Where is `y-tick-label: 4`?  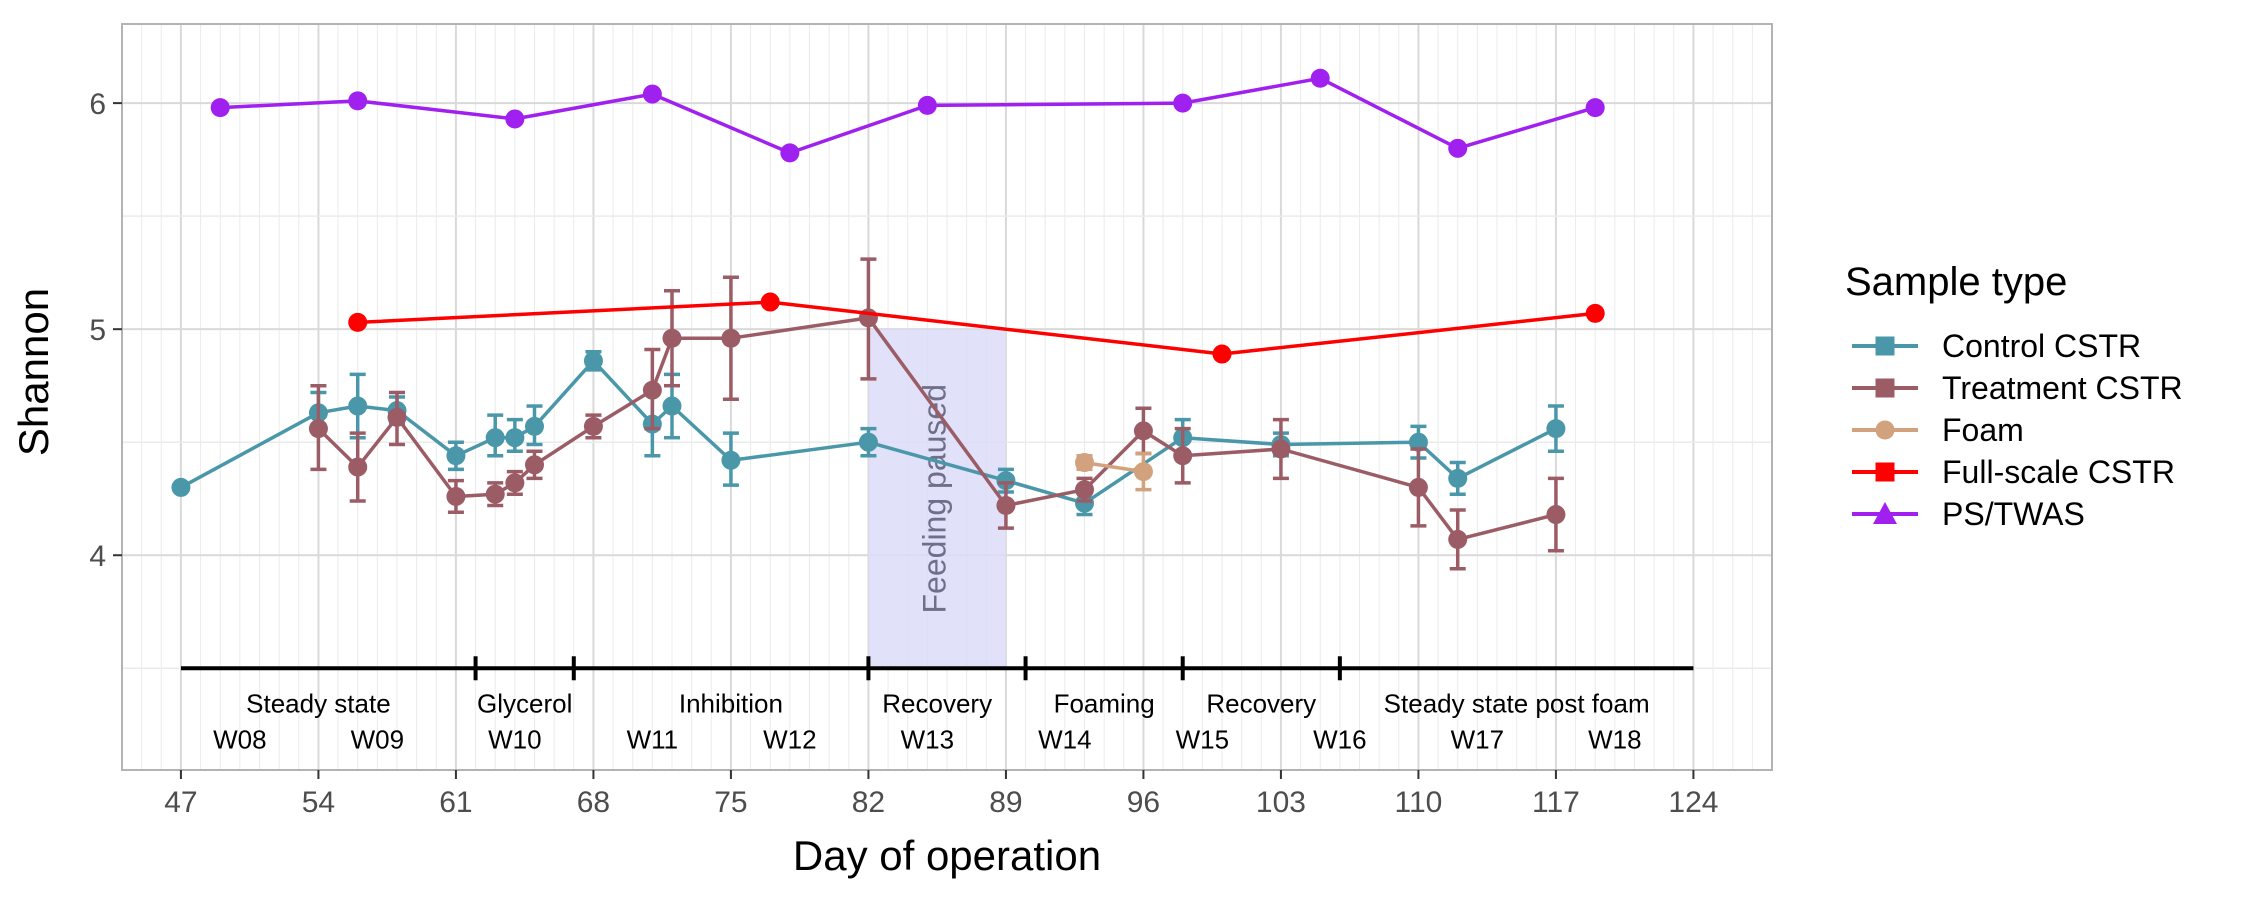 y-tick-label: 4 is located at coordinates (97, 556).